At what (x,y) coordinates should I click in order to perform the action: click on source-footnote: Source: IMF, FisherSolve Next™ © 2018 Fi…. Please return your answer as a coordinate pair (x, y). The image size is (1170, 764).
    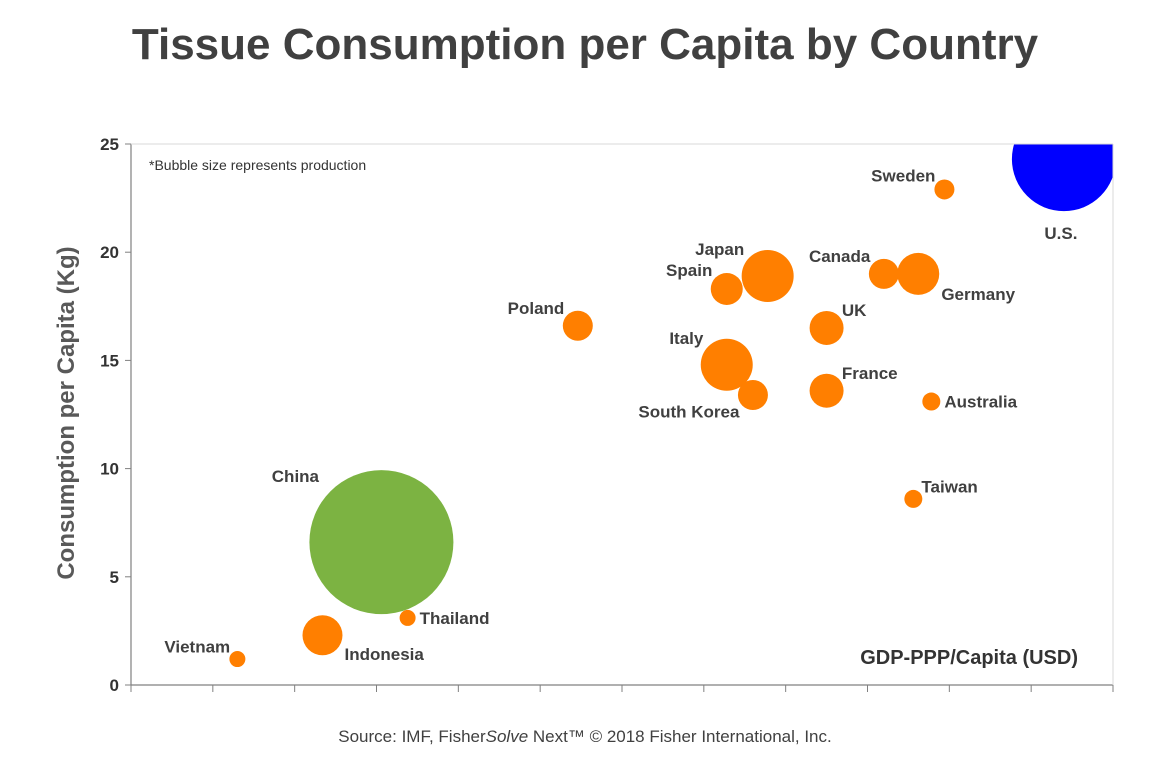
    Looking at the image, I should click on (585, 737).